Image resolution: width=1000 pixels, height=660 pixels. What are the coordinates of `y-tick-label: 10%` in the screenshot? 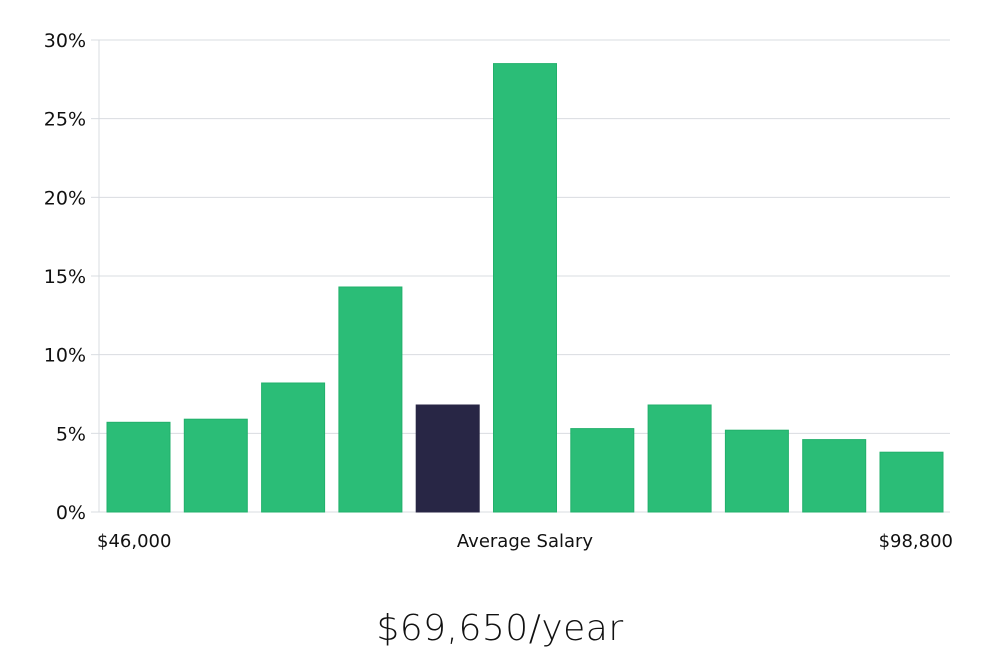 It's located at (65, 356).